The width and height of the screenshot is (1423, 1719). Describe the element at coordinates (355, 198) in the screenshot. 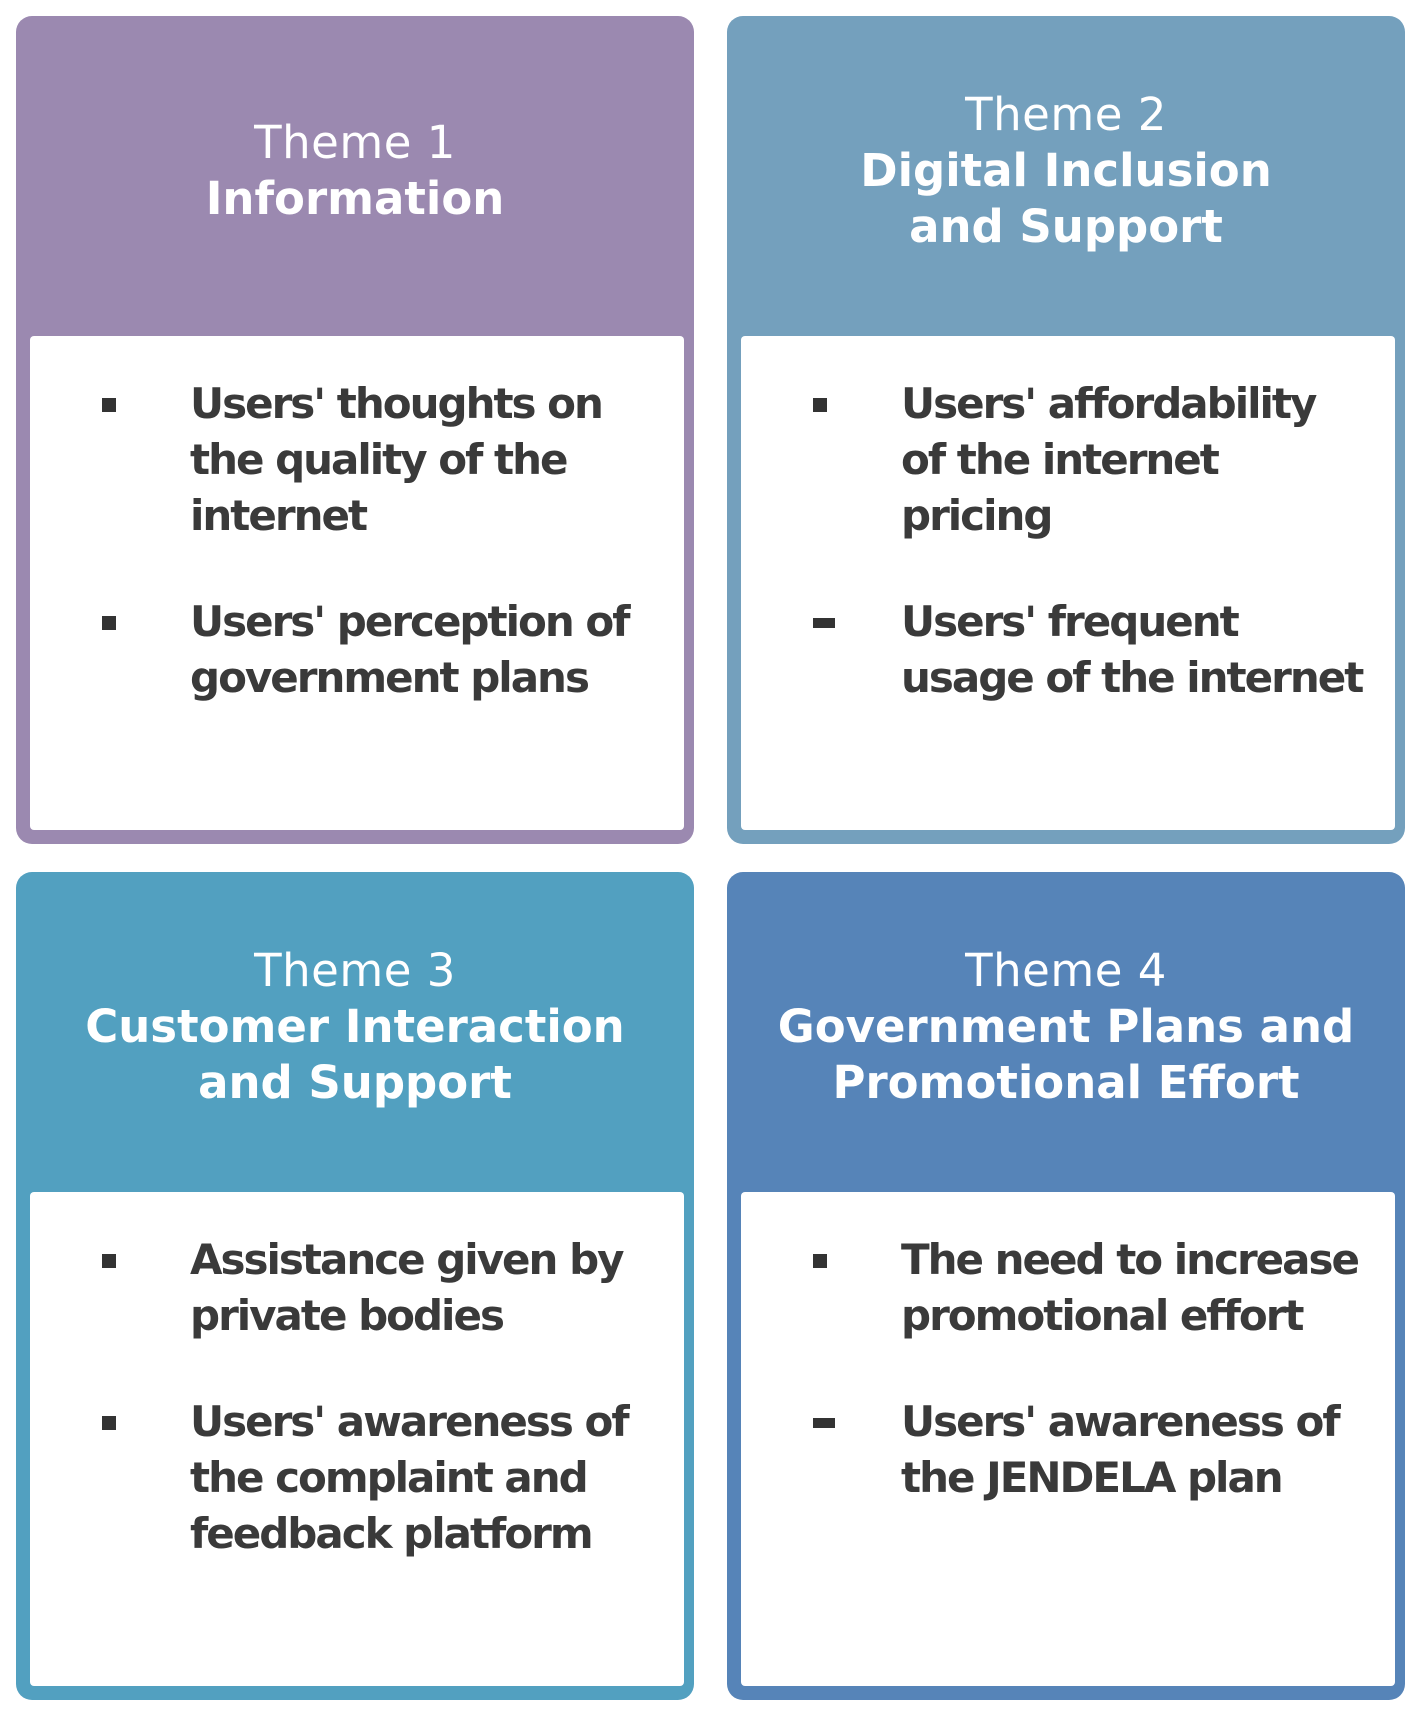

I see `theme-title: Information` at that location.